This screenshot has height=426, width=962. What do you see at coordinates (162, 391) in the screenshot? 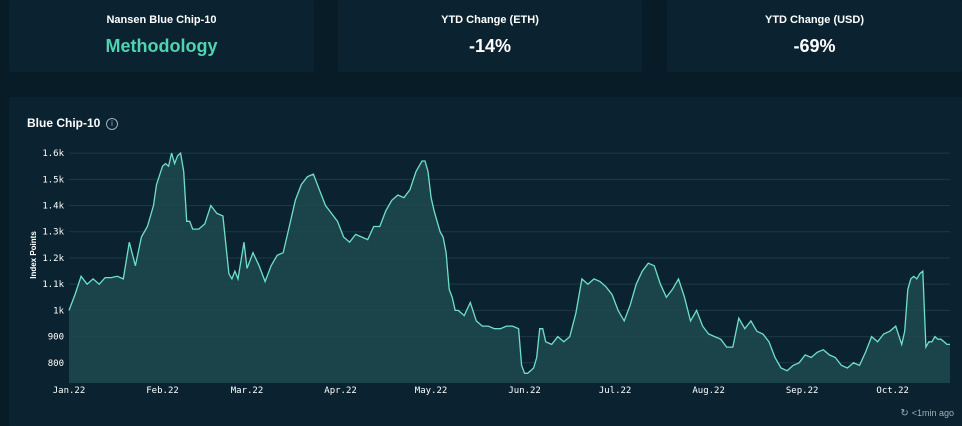
I see `x-tick-label: Feb.22` at bounding box center [162, 391].